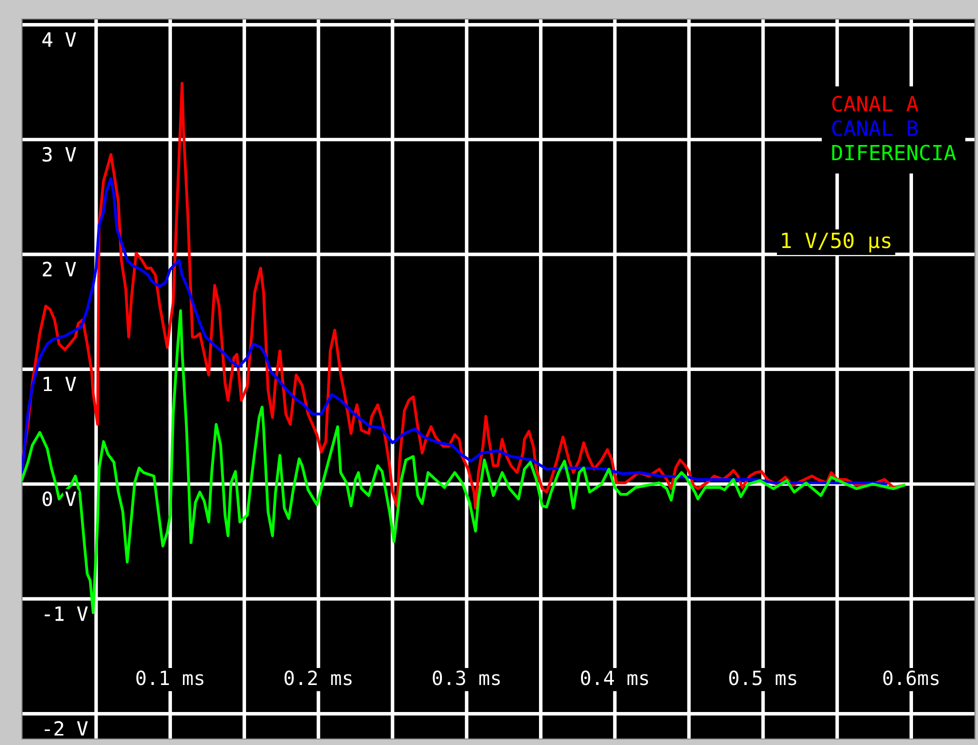  I want to click on y-tick-label: 1 V, so click(60, 384).